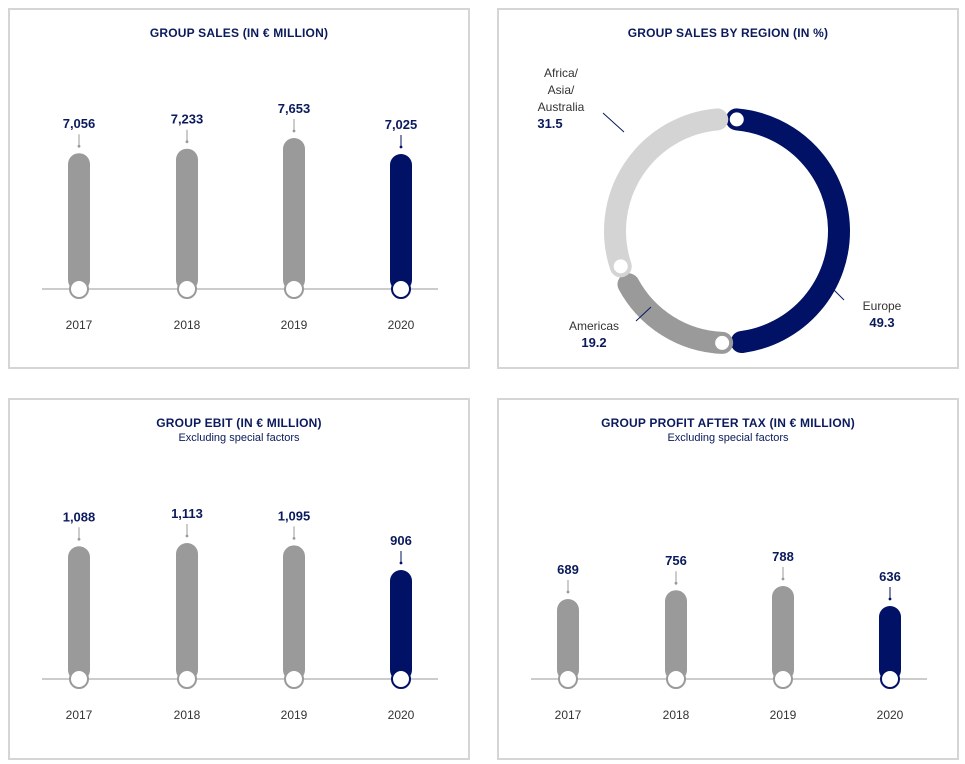 The height and width of the screenshot is (764, 965). What do you see at coordinates (79, 516) in the screenshot?
I see `value-label: 1,088` at bounding box center [79, 516].